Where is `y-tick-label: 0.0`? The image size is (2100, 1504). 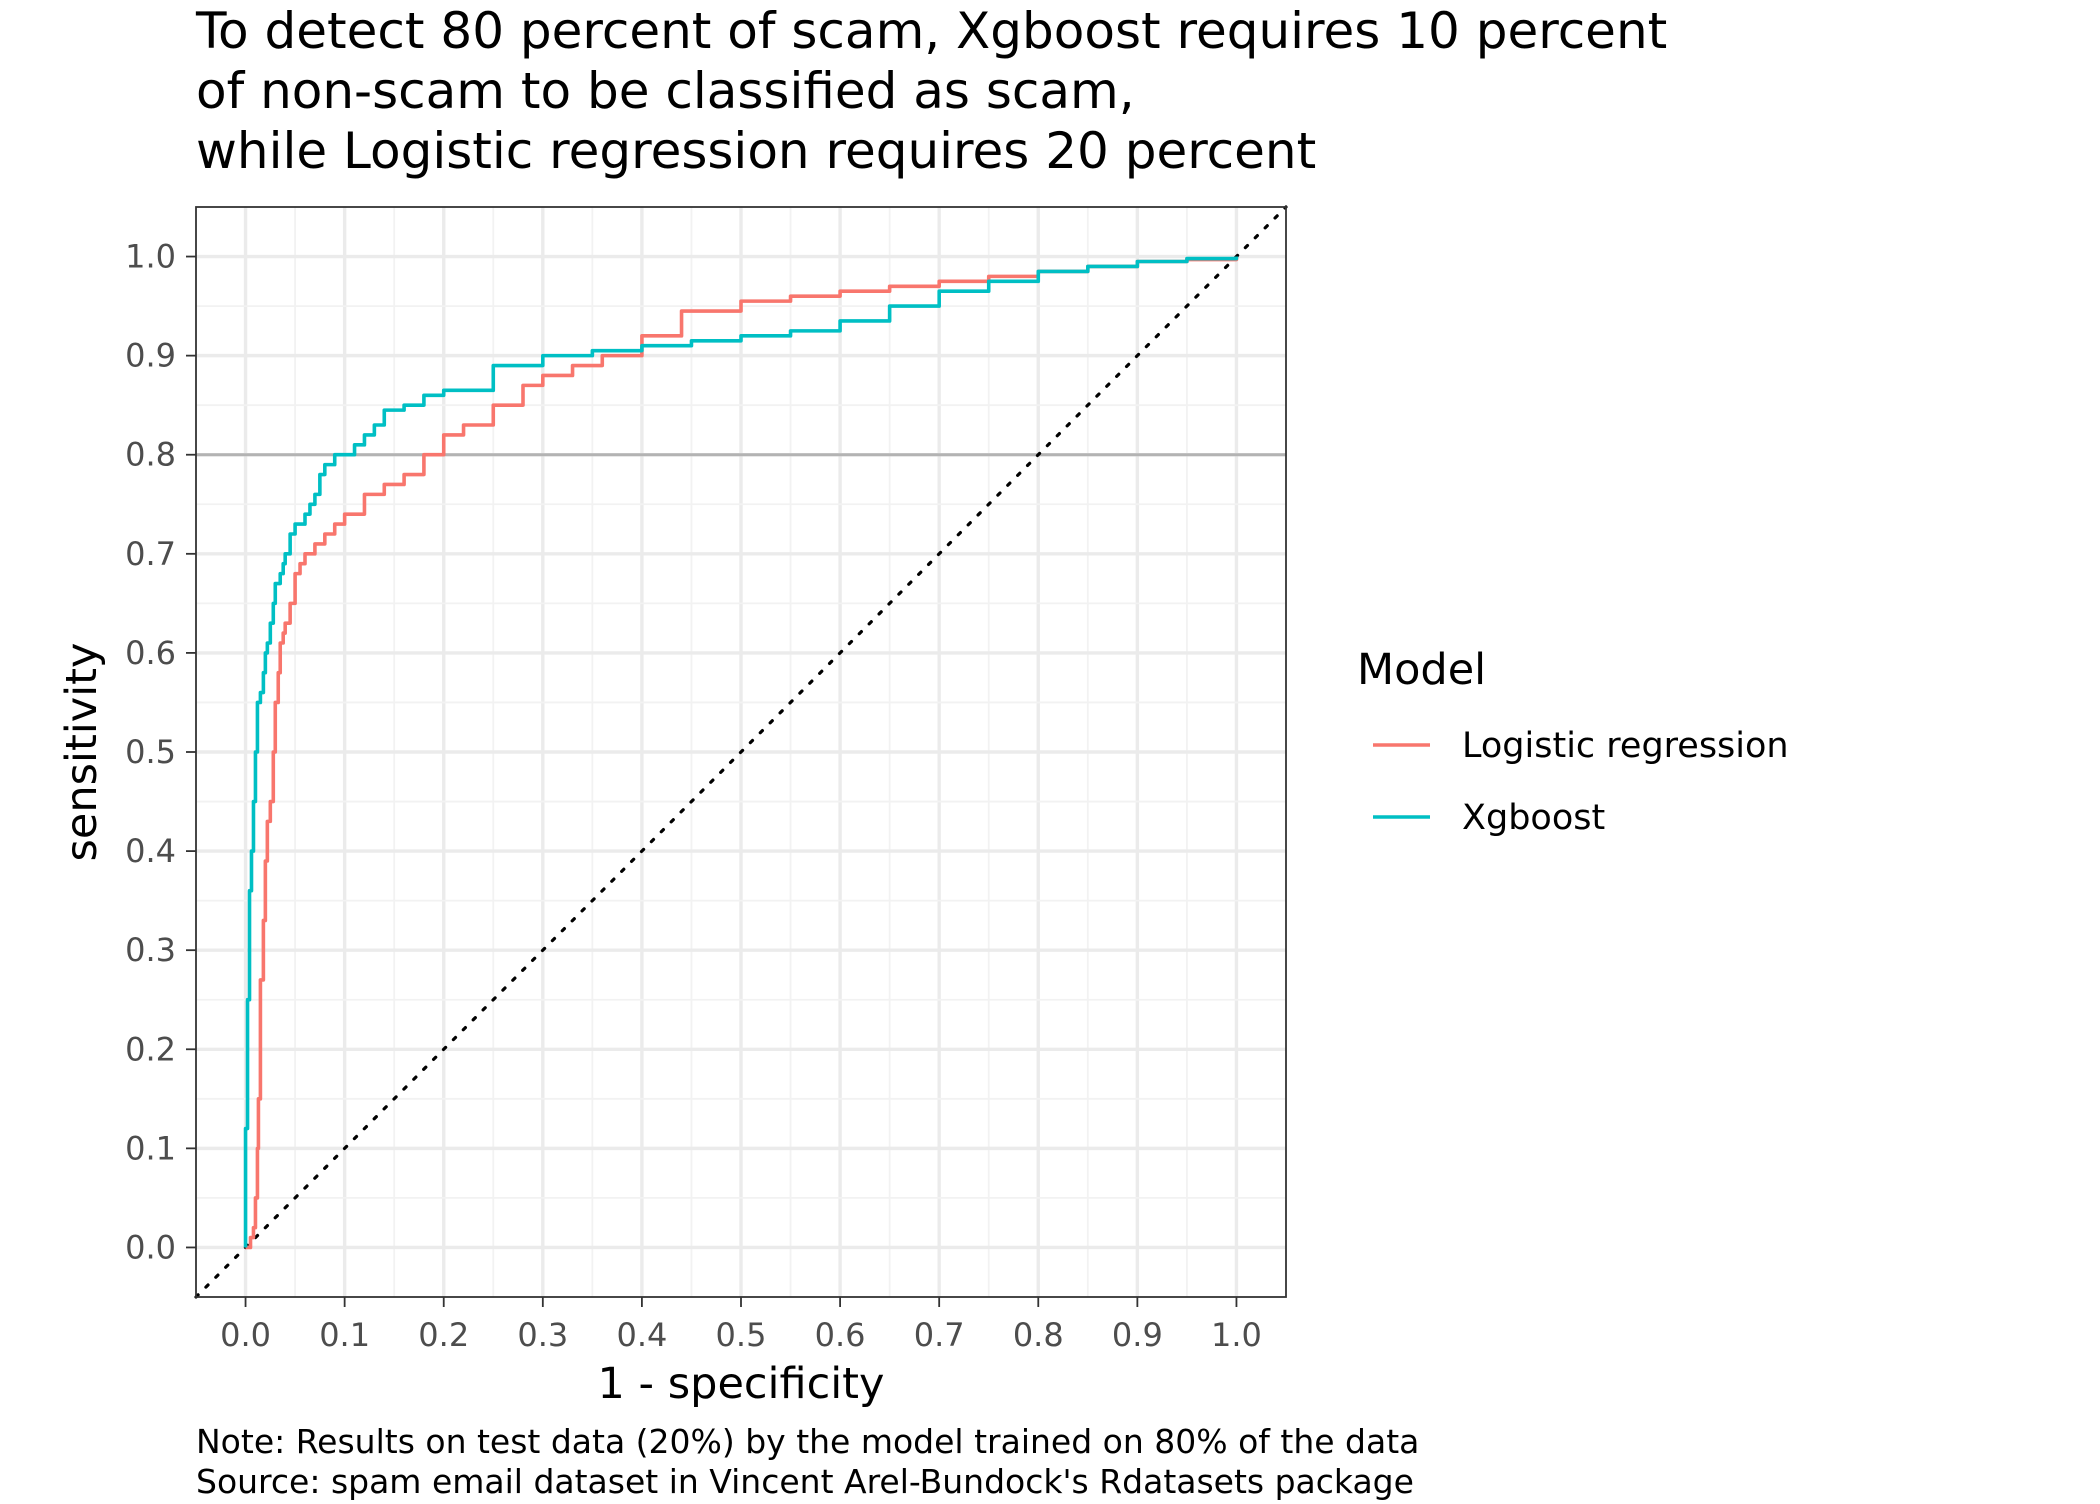
y-tick-label: 0.0 is located at coordinates (150, 1247).